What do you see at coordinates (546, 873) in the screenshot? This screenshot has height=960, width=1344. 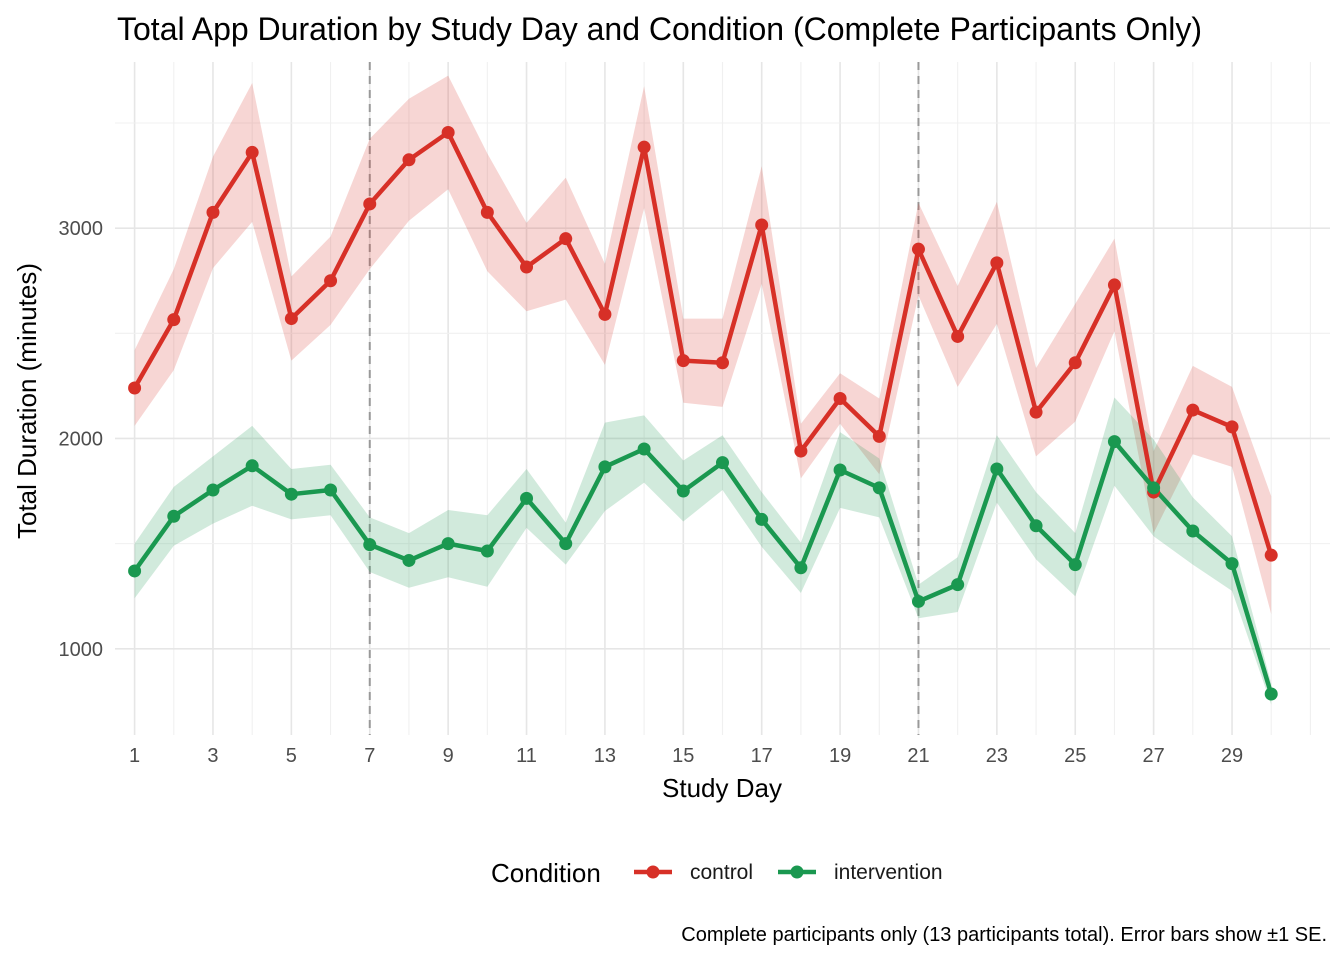 I see `legend-title: Condition` at bounding box center [546, 873].